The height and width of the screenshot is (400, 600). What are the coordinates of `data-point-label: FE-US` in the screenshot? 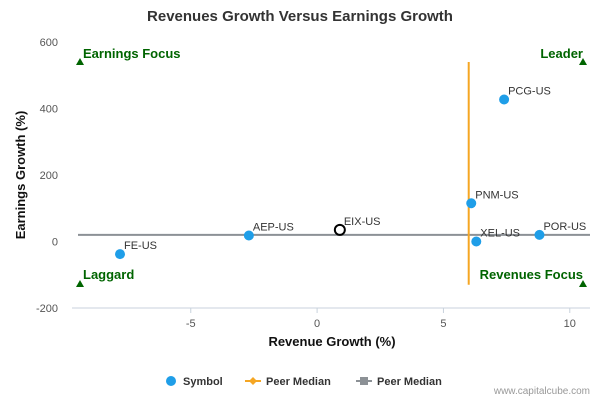 It's located at (140, 246).